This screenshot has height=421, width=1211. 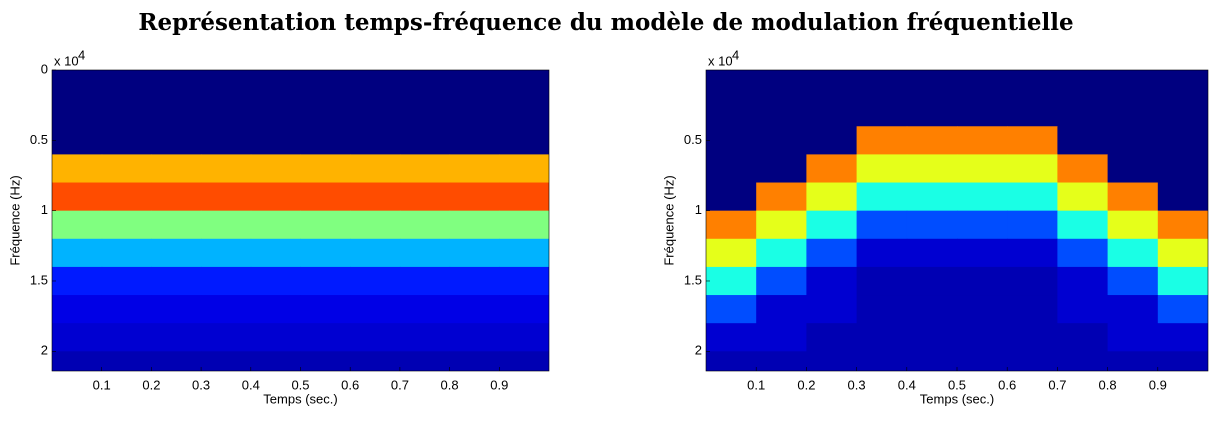 What do you see at coordinates (300, 384) in the screenshot?
I see `x-tick-label: 0.5` at bounding box center [300, 384].